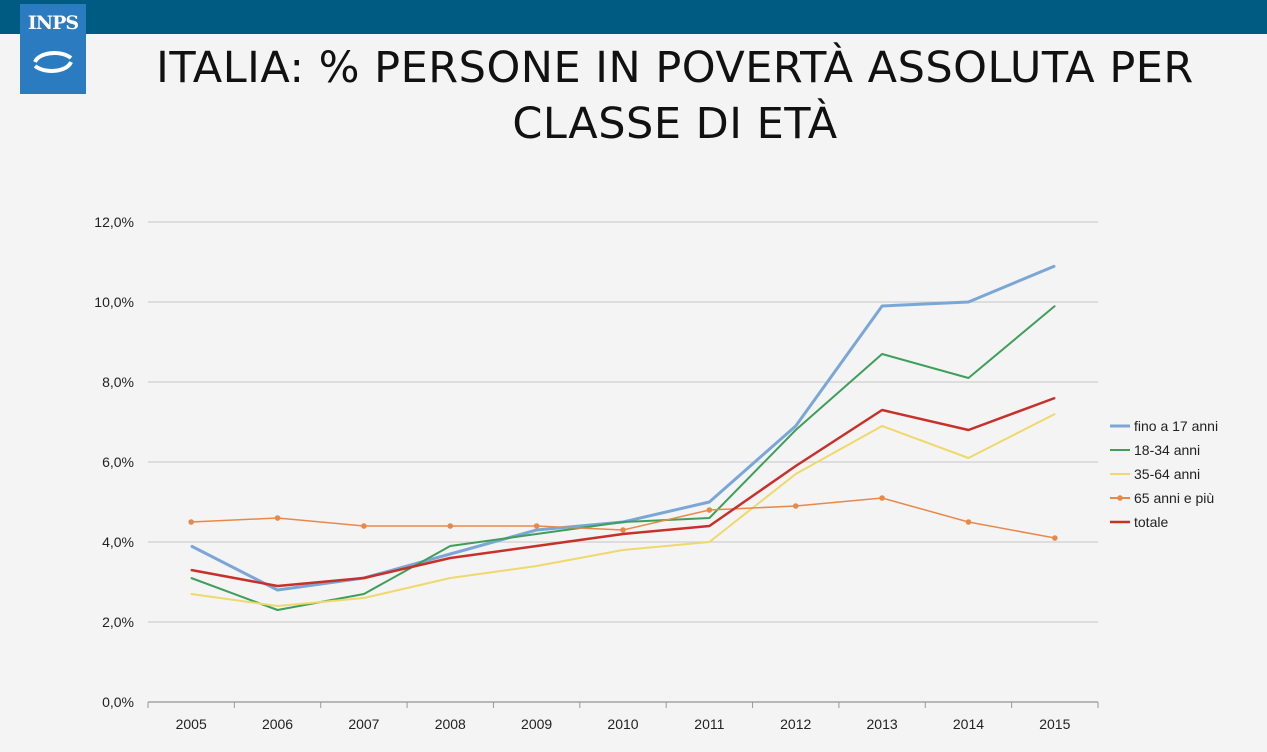 The image size is (1267, 752). I want to click on x-tick-label: 2014, so click(968, 724).